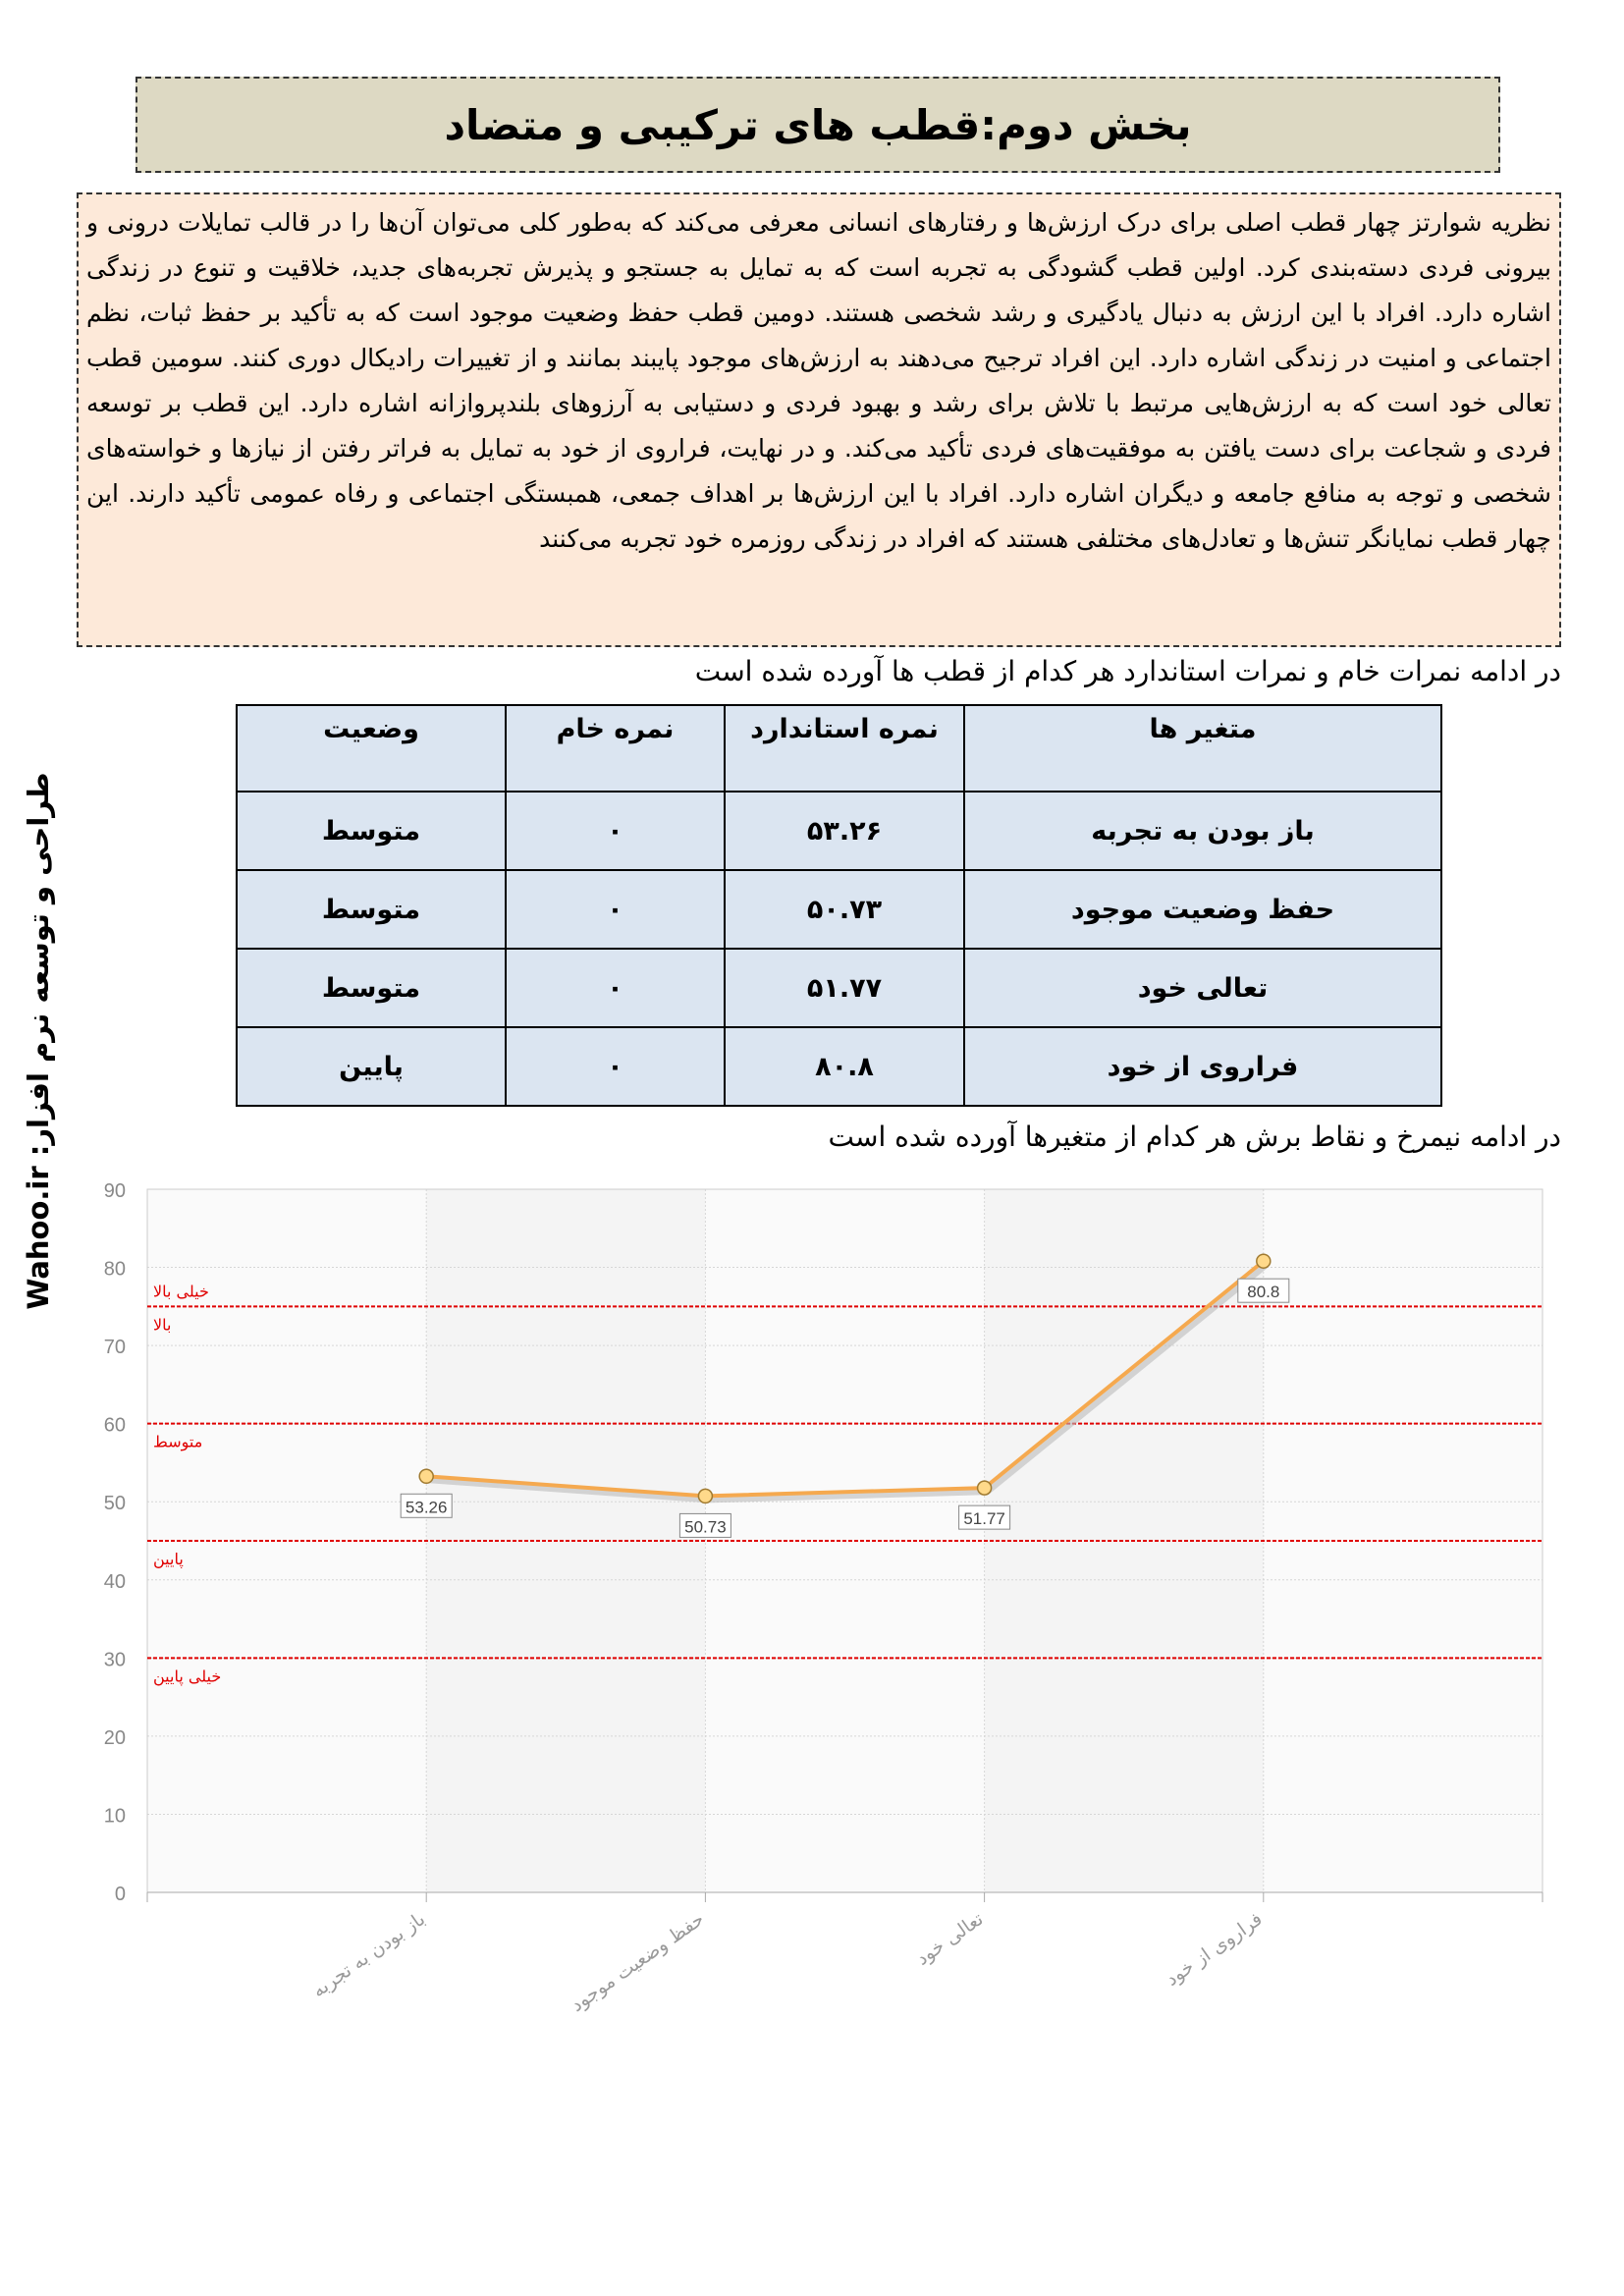  Describe the element at coordinates (177, 1442) in the screenshot. I see `threshold-label: متوسط` at that location.